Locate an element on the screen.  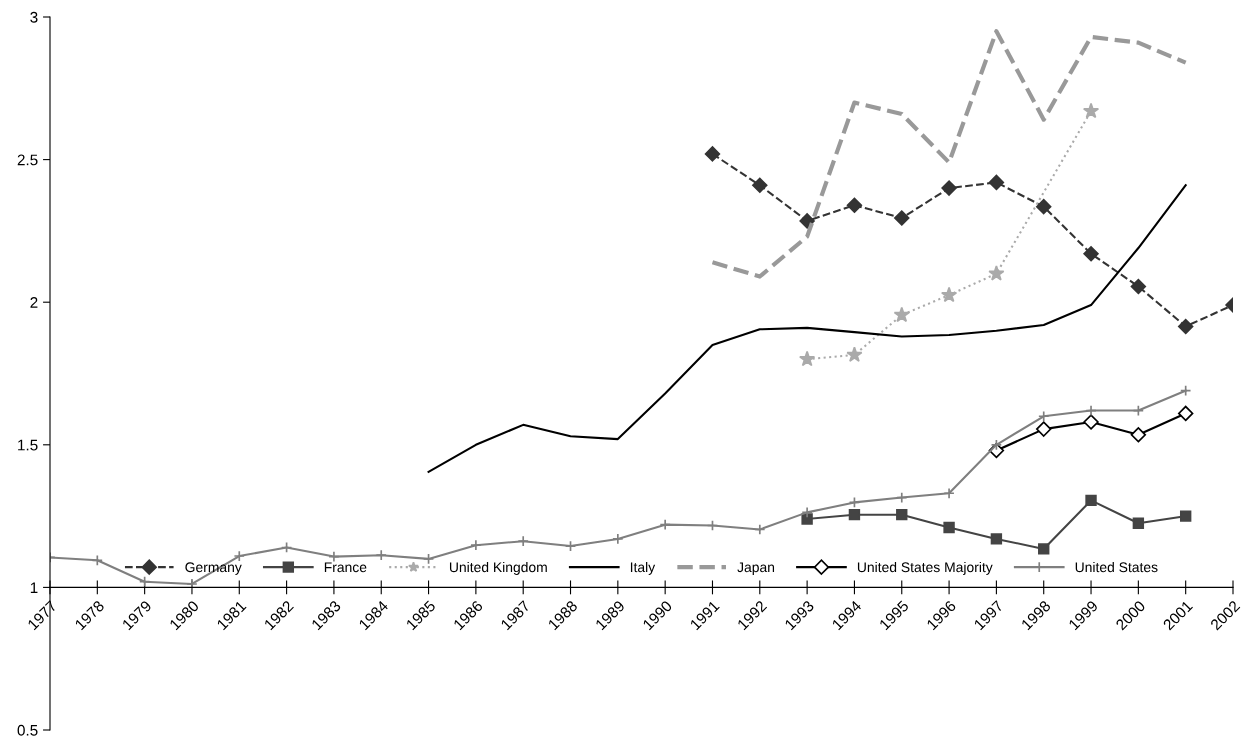
legend-label: United States is located at coordinates (1116, 567).